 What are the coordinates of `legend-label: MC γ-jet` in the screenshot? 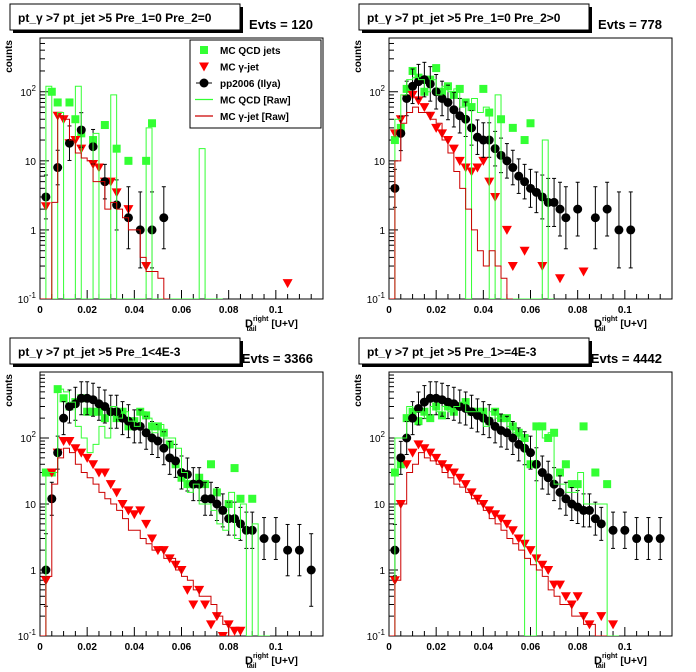 It's located at (240, 68).